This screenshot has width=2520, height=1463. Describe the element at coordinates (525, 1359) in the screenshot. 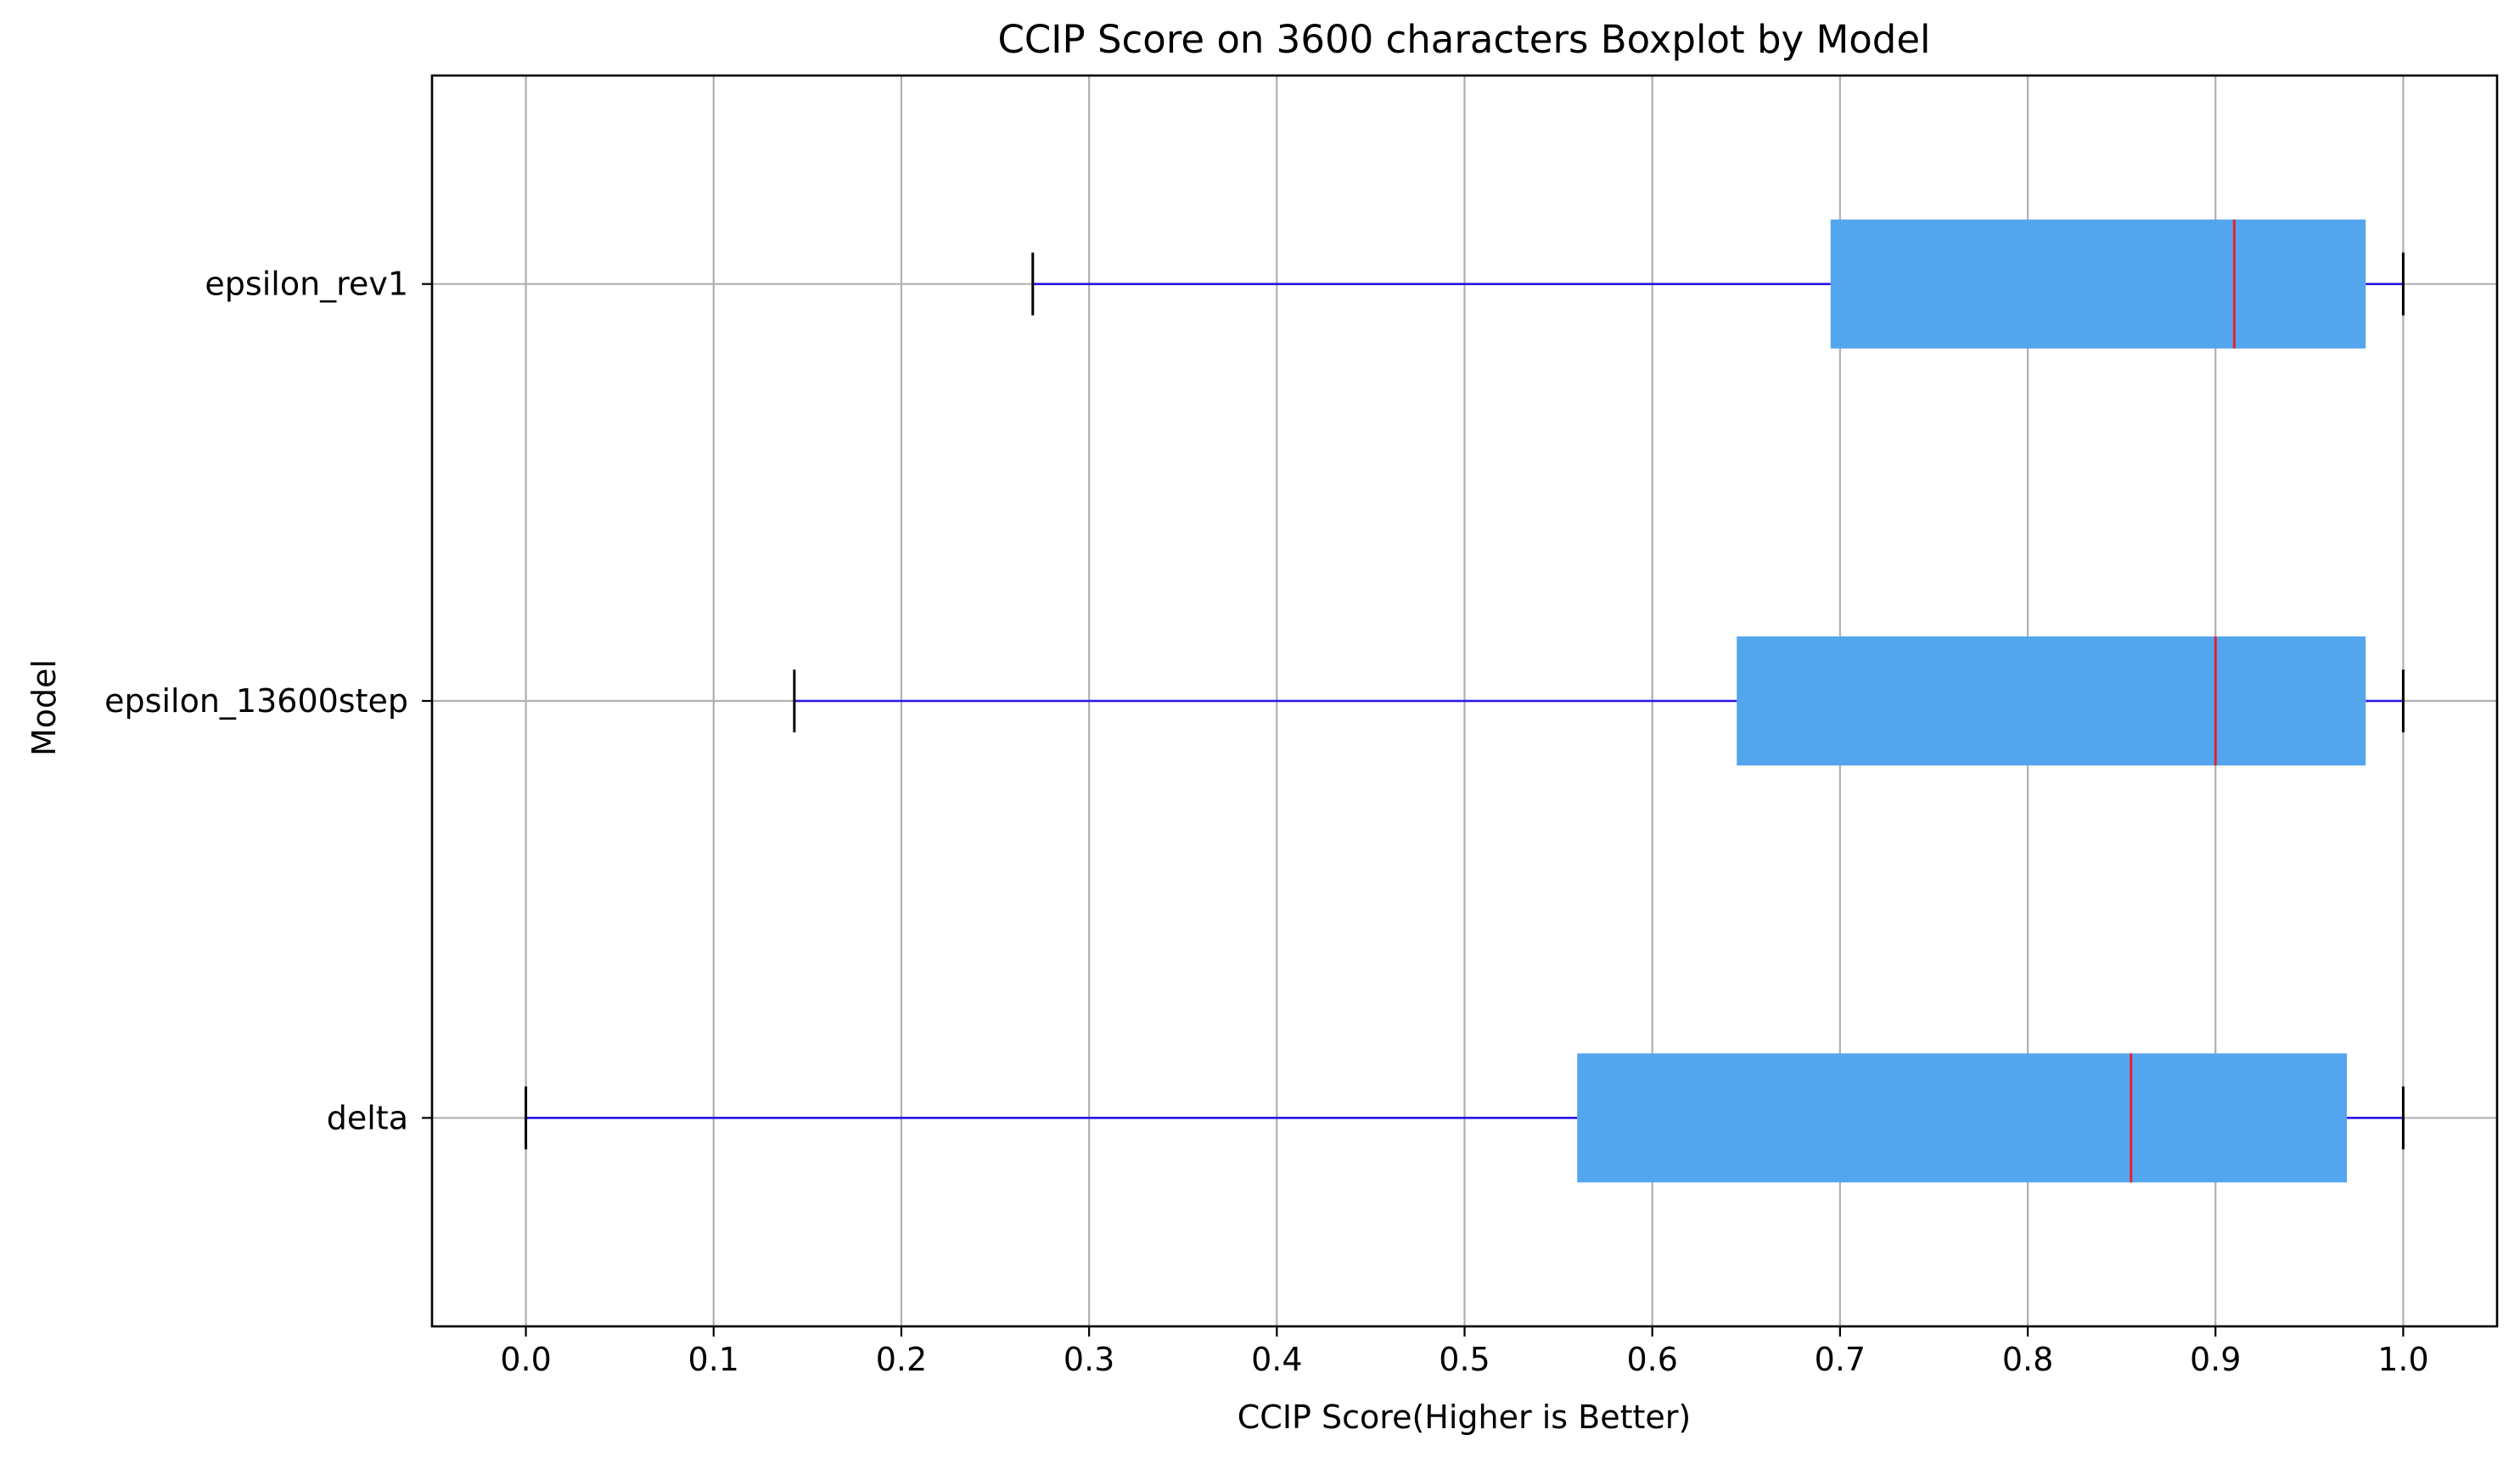

I see `x-tick-label: 0.0` at that location.